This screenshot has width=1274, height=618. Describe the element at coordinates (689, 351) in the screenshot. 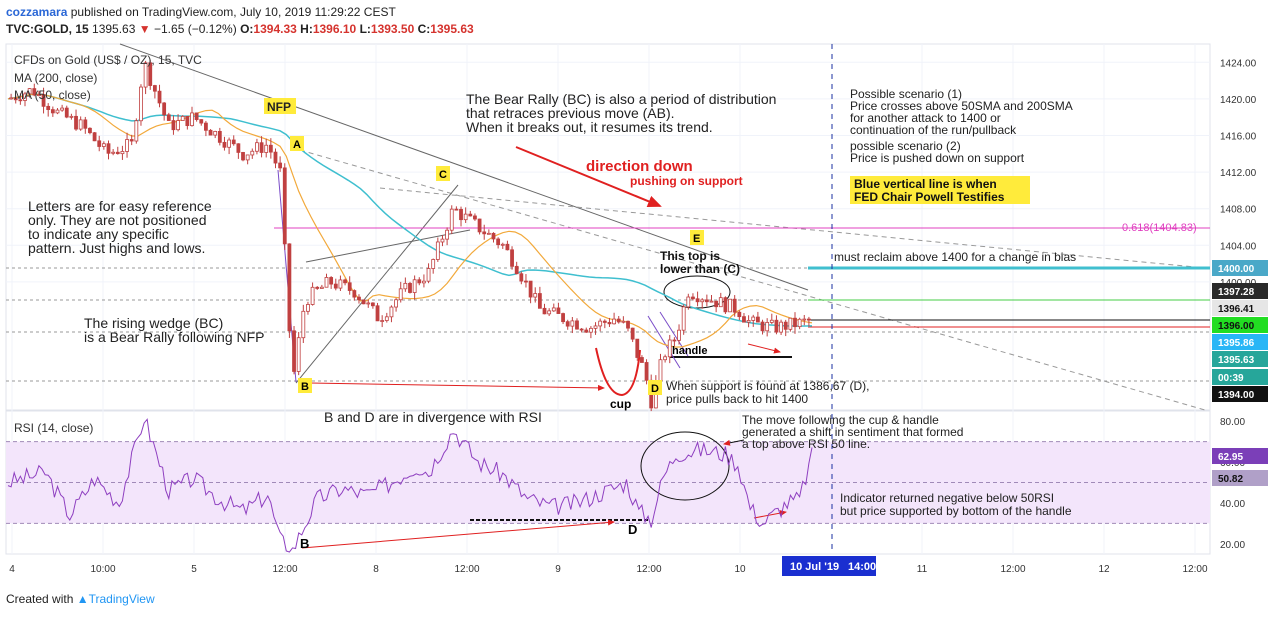

I see `handle-label: handle` at that location.